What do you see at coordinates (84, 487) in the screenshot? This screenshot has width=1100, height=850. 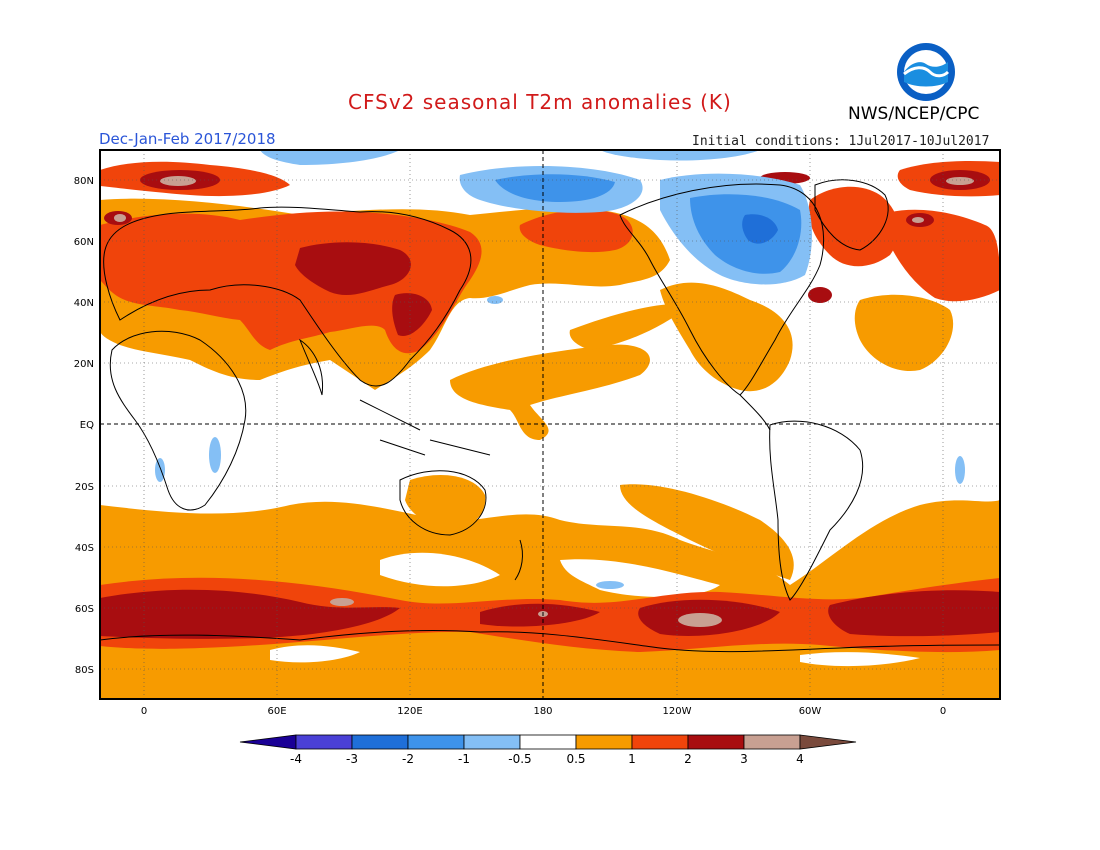 I see `lat-label: 20S` at bounding box center [84, 487].